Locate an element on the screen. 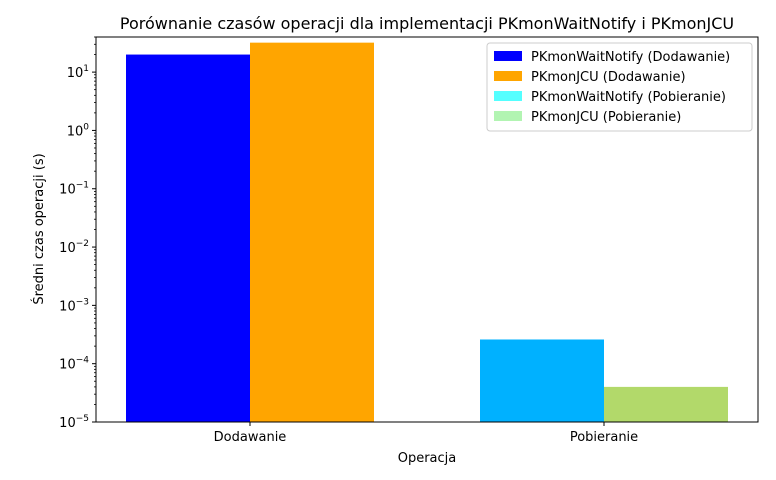 The height and width of the screenshot is (480, 776). x-axis-label: Operacja is located at coordinates (427, 458).